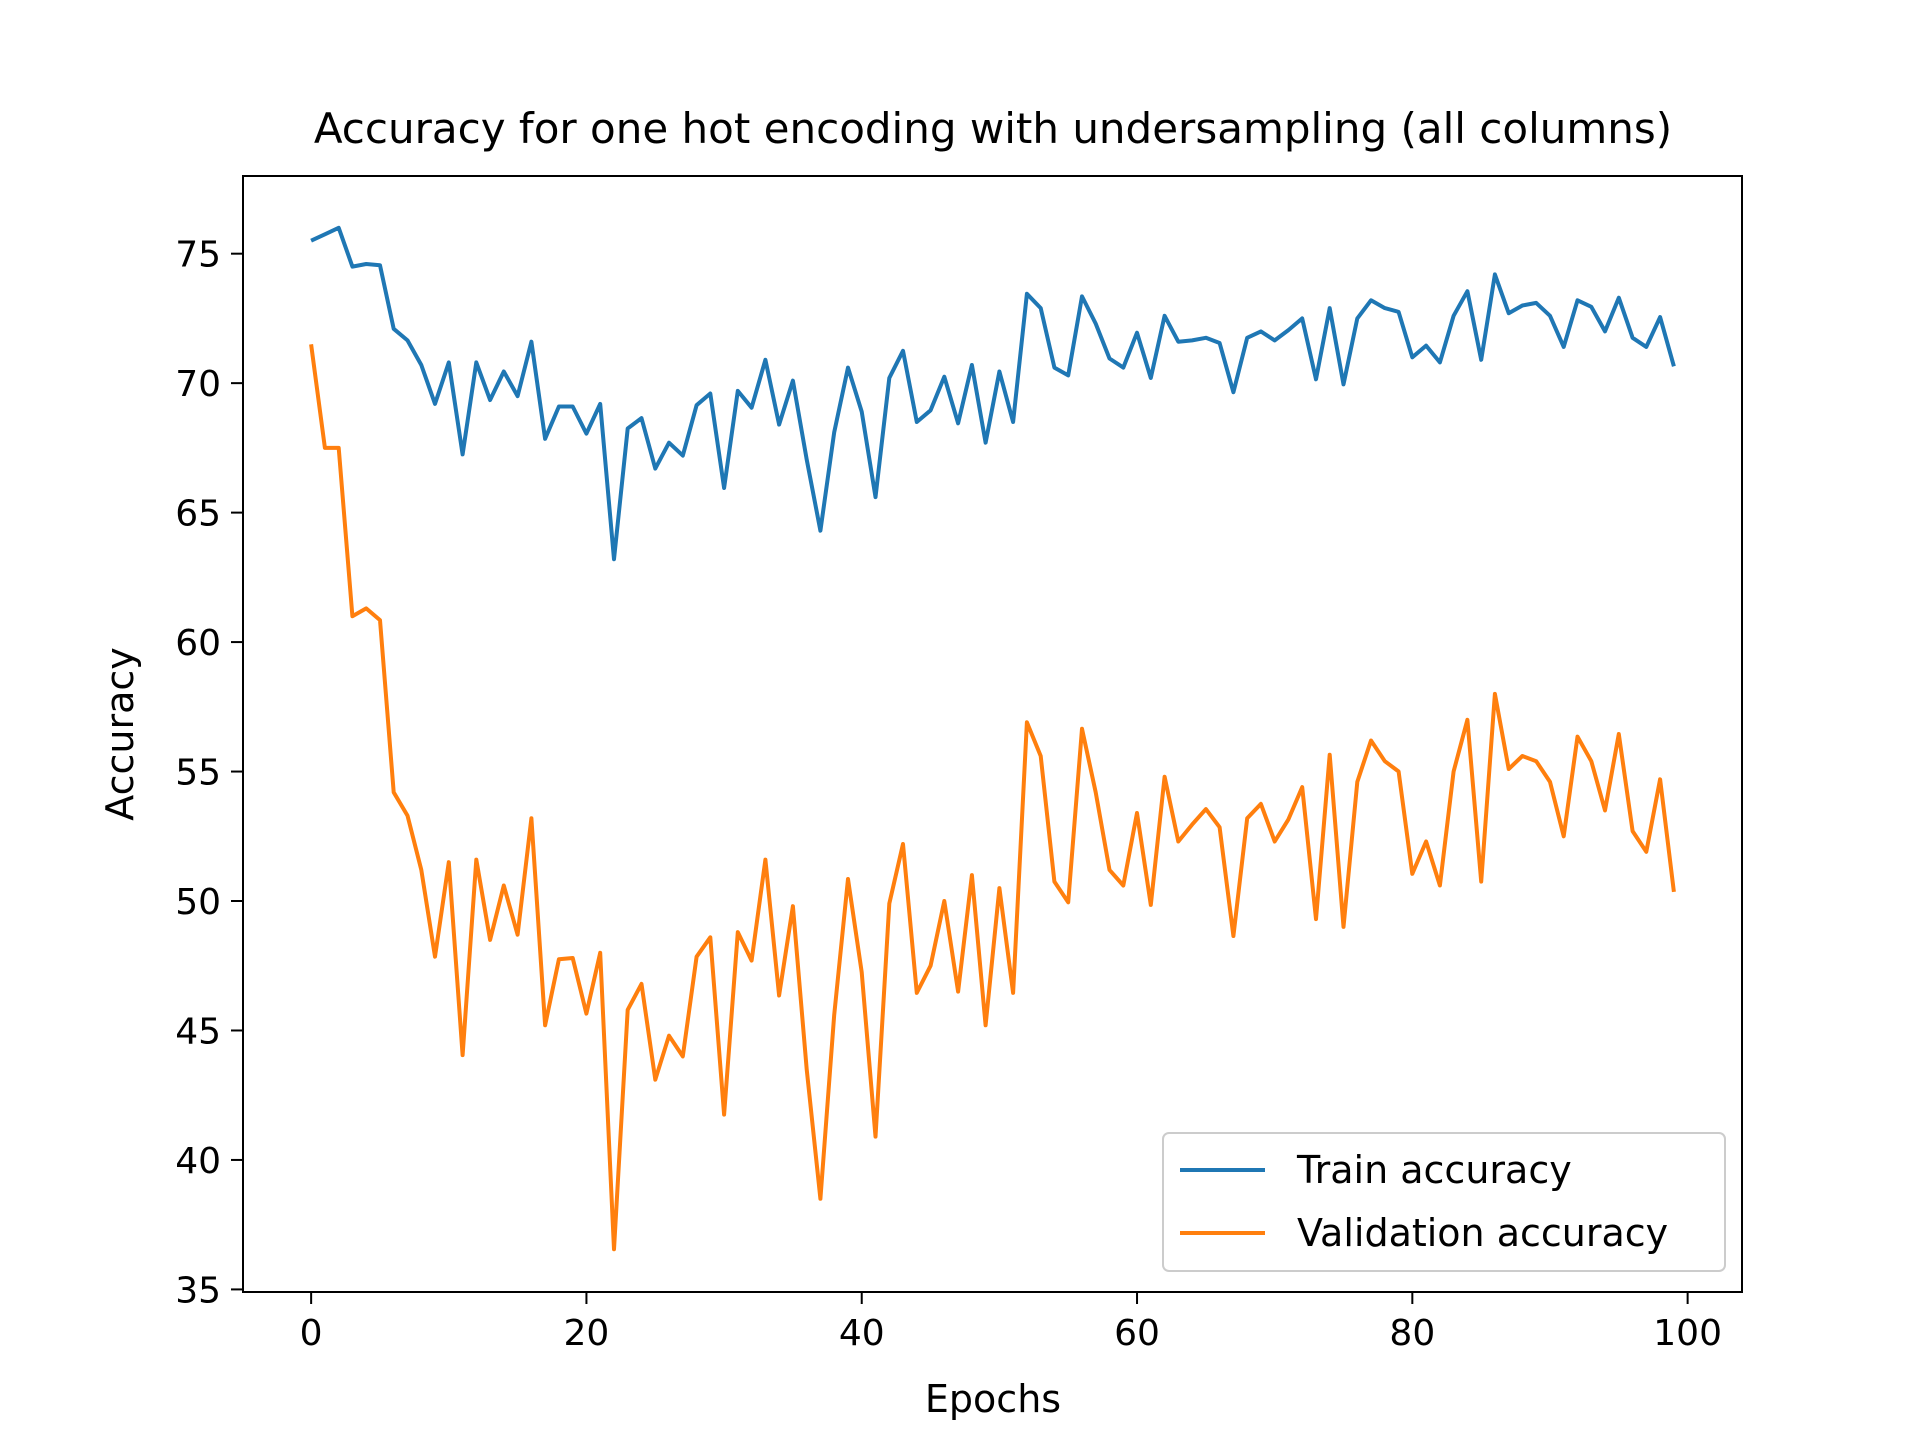 Image resolution: width=1920 pixels, height=1440 pixels. I want to click on x-tick-label: 80, so click(1412, 1333).